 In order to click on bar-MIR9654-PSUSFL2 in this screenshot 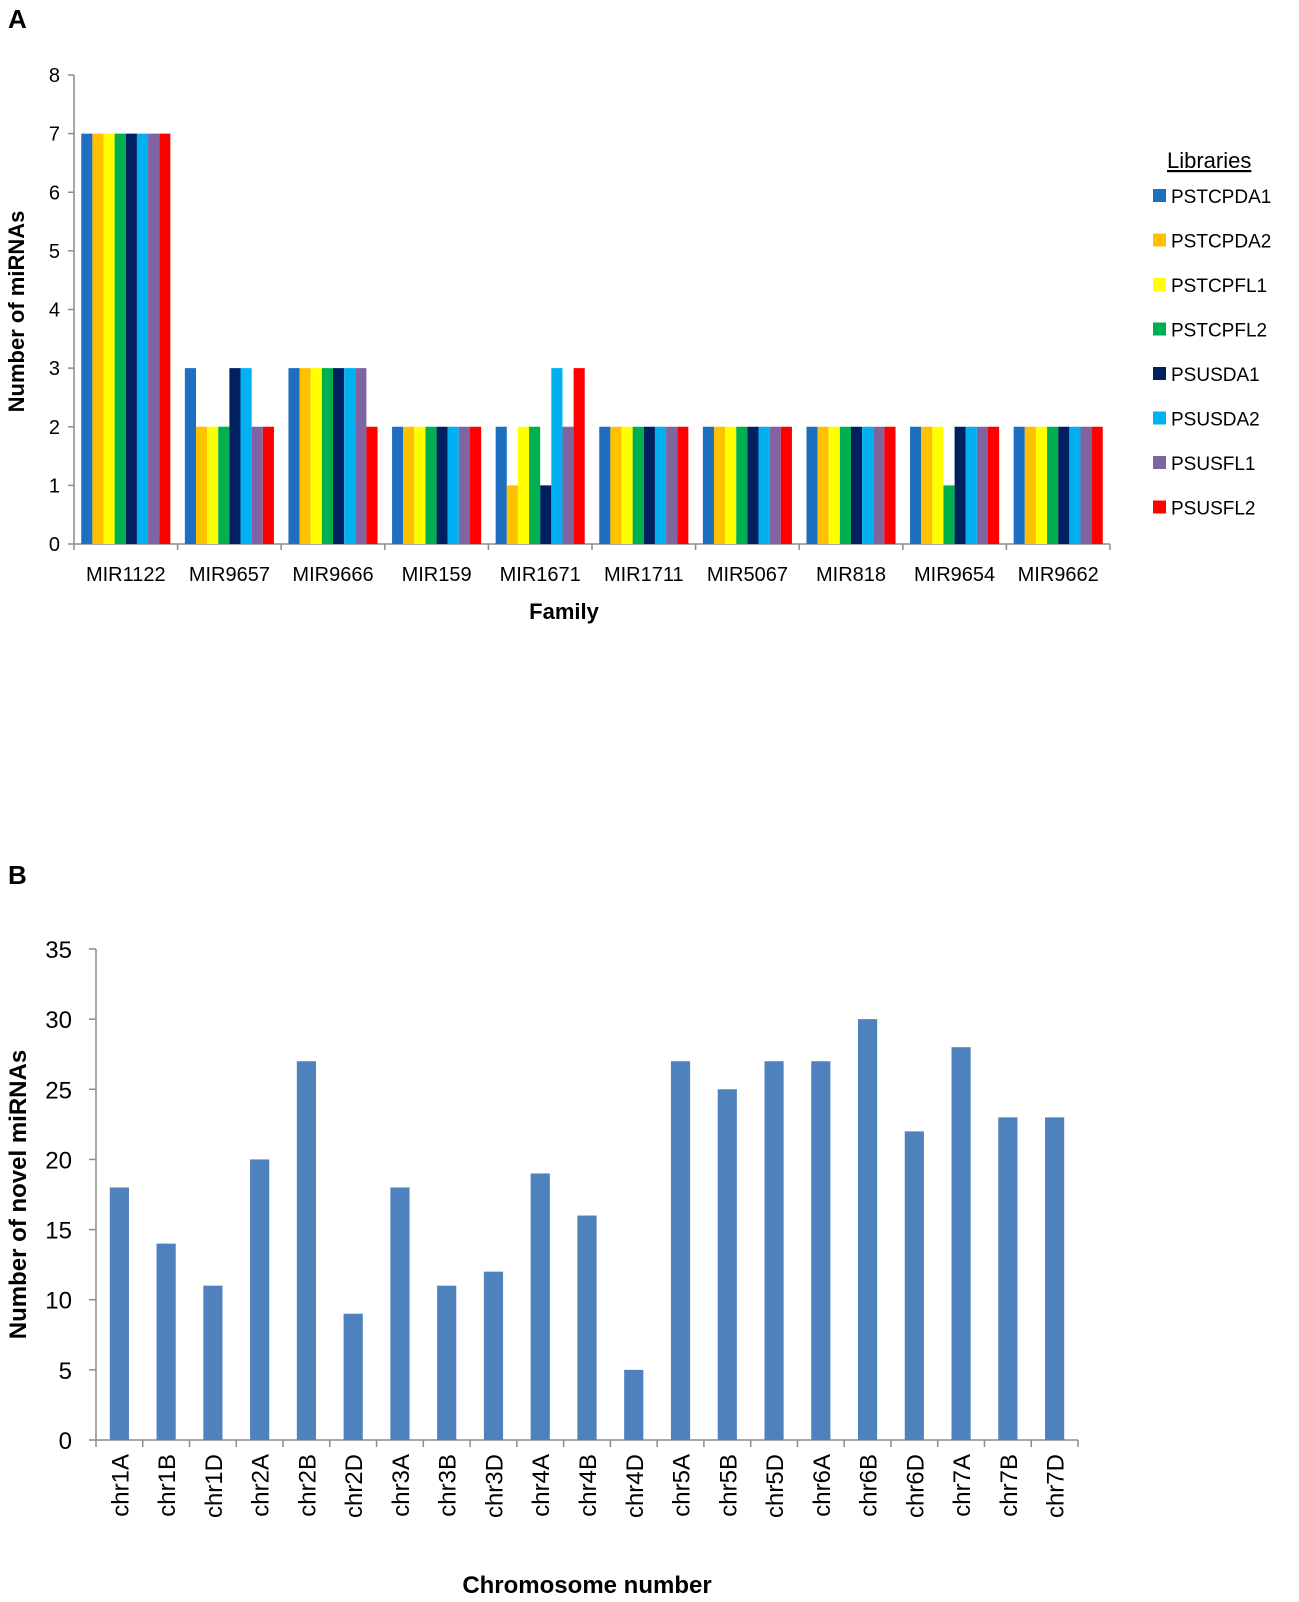, I will do `click(994, 485)`.